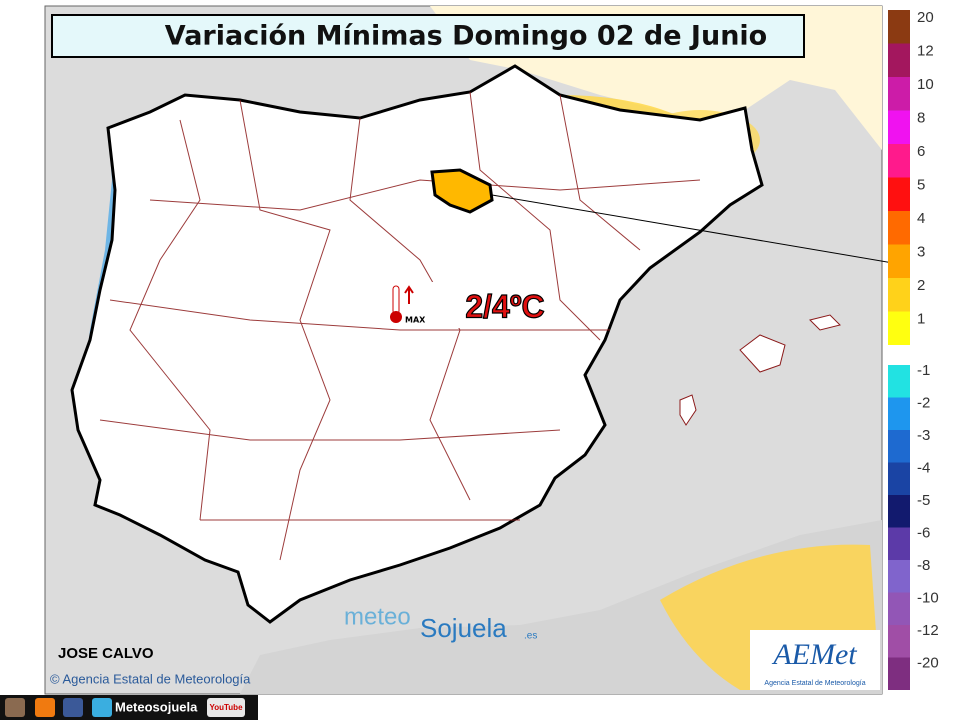 The image size is (960, 720). What do you see at coordinates (921, 184) in the screenshot?
I see `legend-label: 5` at bounding box center [921, 184].